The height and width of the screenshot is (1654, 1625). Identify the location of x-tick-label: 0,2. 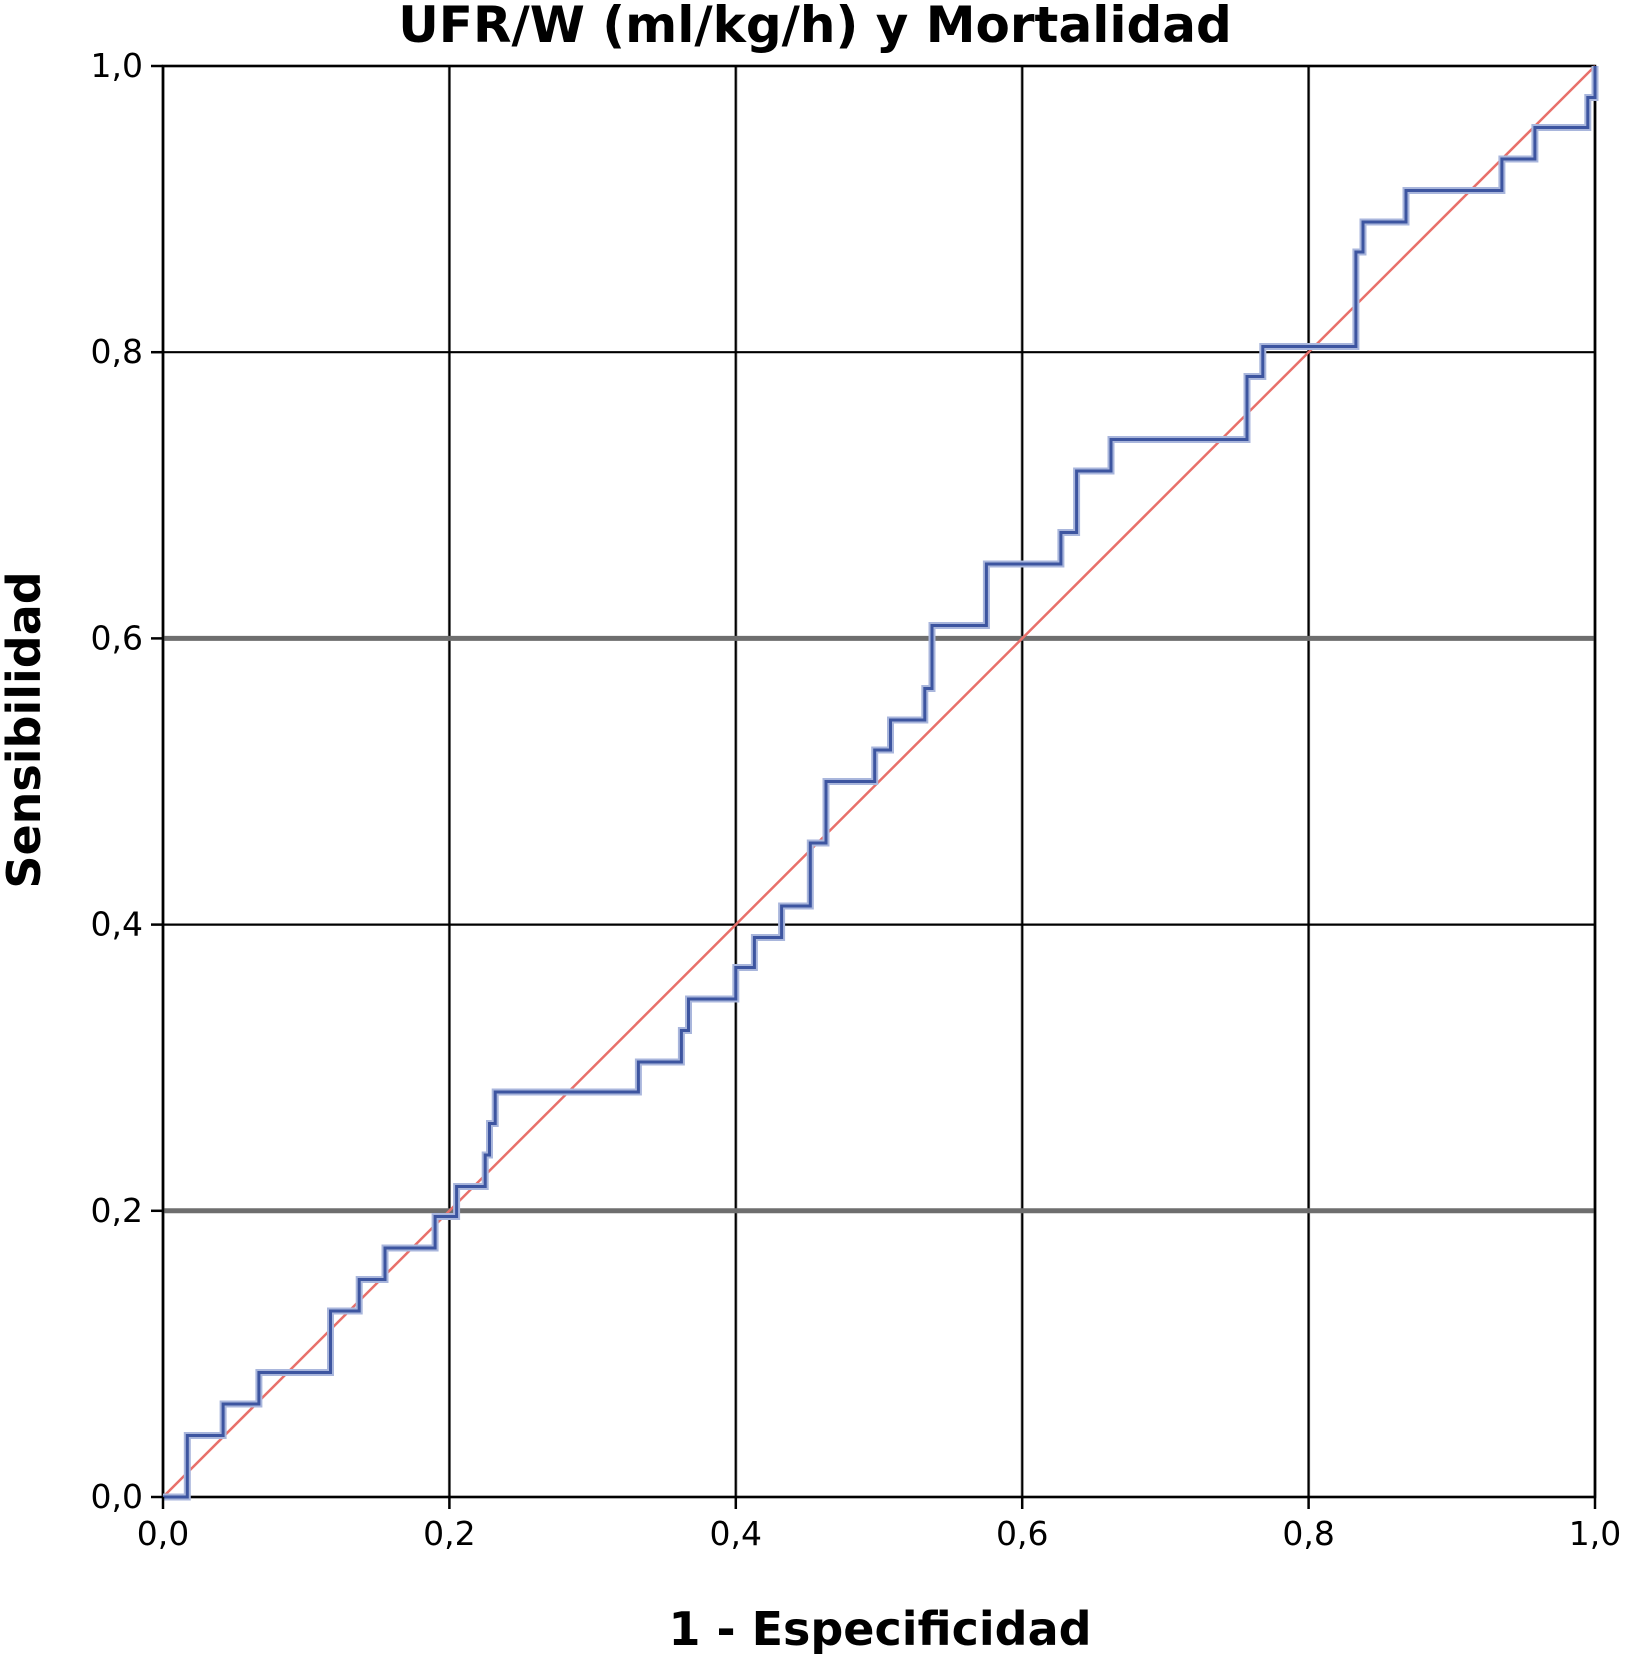
(449, 1533).